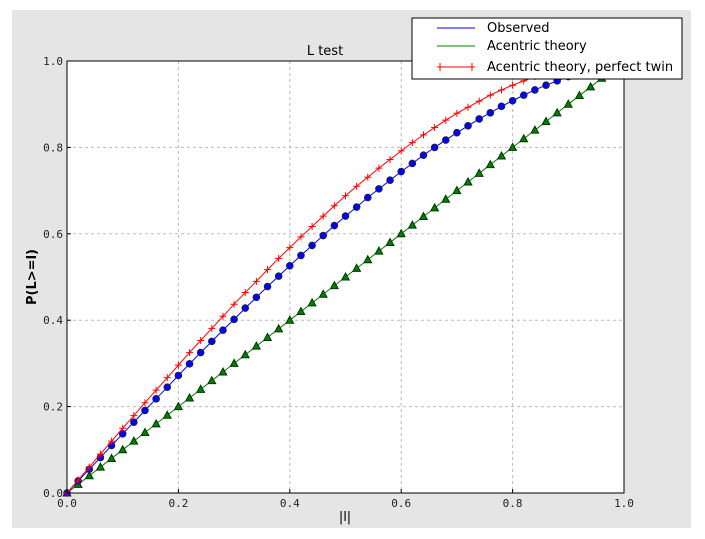  What do you see at coordinates (53, 147) in the screenshot?
I see `y-tick-label: 0.8` at bounding box center [53, 147].